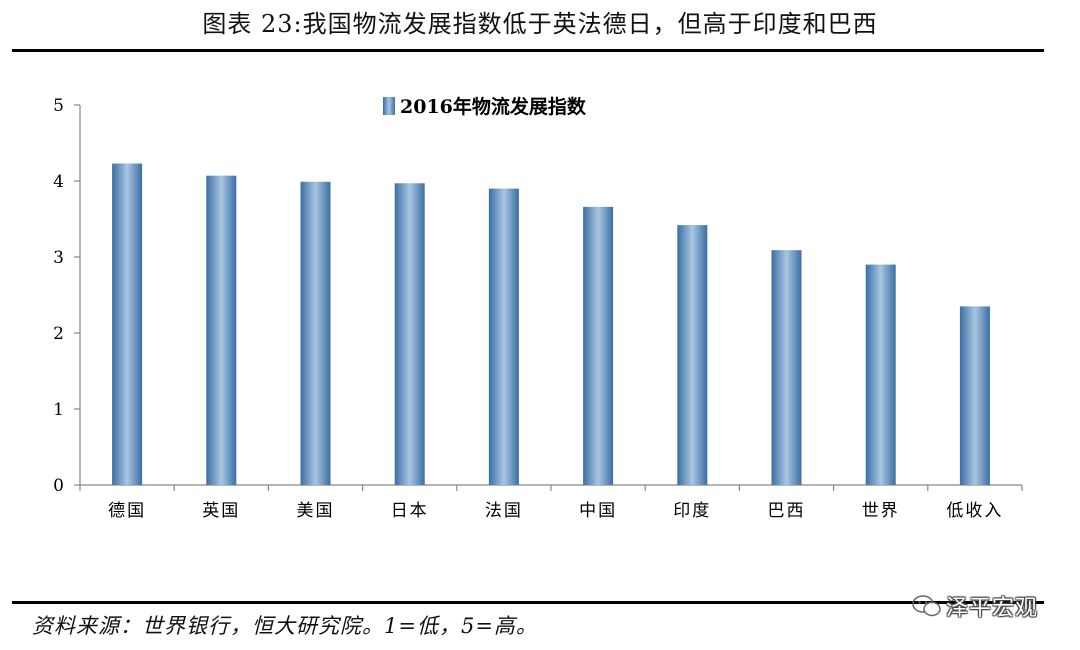 Image resolution: width=1080 pixels, height=650 pixels. I want to click on x-category-label: 低收入, so click(974, 511).